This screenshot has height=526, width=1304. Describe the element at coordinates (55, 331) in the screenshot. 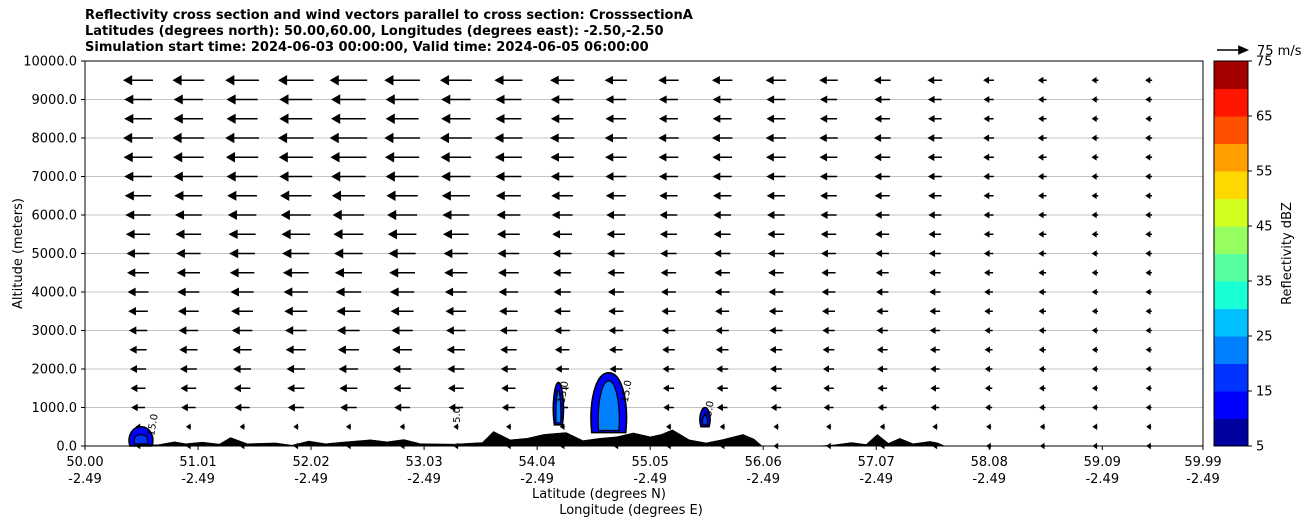

I see `y-tick-label: 3000.0` at that location.